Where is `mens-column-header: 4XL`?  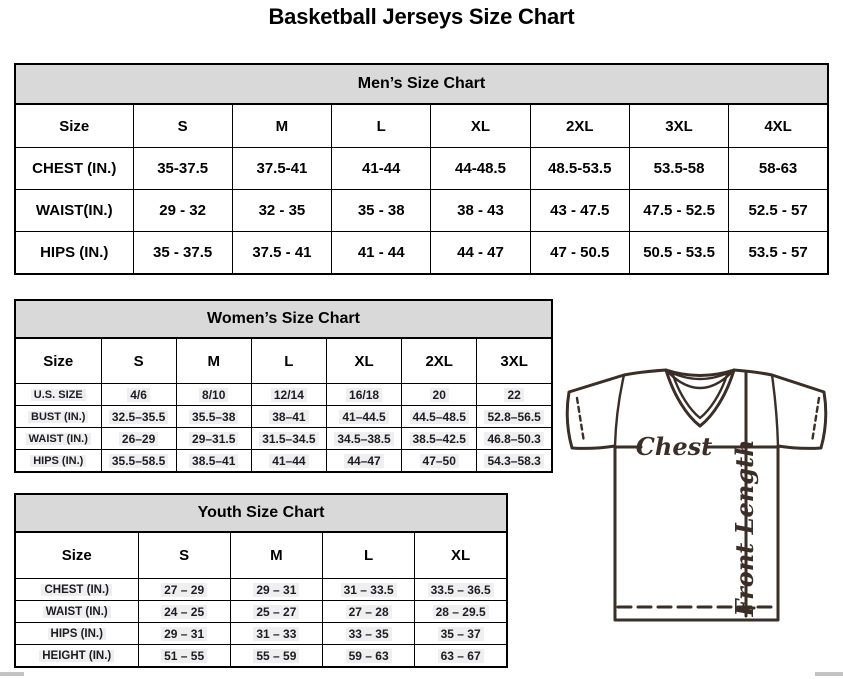
mens-column-header: 4XL is located at coordinates (778, 125).